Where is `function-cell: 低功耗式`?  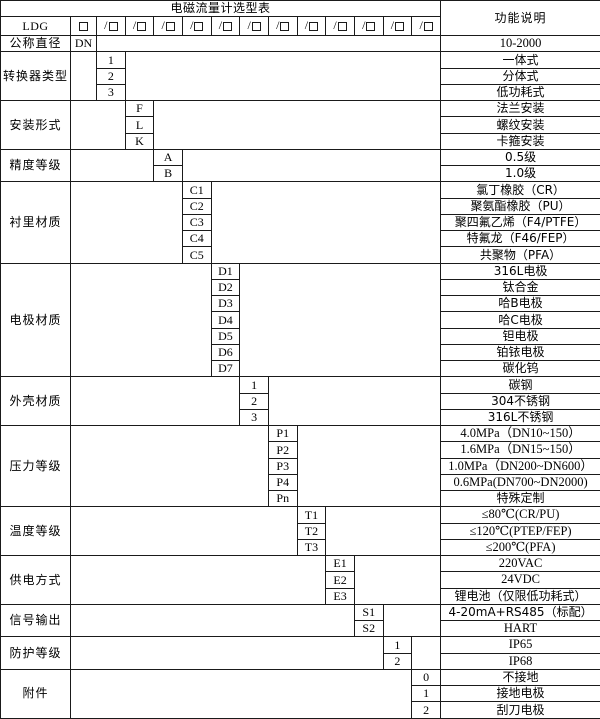 function-cell: 低功耗式 is located at coordinates (520, 92).